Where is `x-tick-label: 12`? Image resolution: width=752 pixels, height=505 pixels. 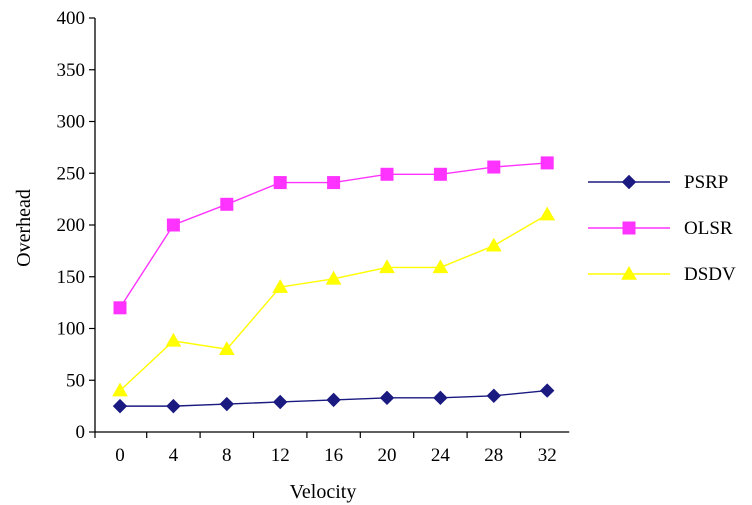 x-tick-label: 12 is located at coordinates (280, 455).